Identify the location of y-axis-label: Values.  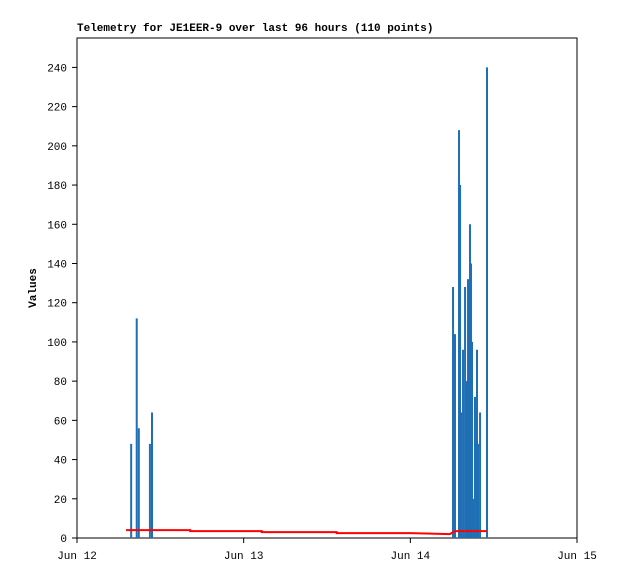
(34, 288).